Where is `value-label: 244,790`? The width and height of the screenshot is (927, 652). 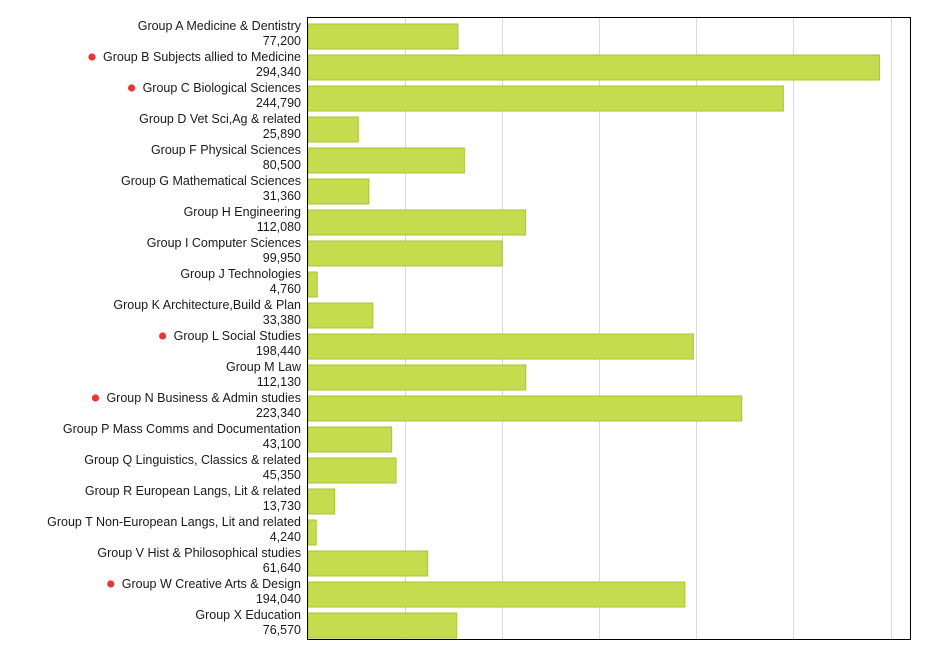 value-label: 244,790 is located at coordinates (278, 103).